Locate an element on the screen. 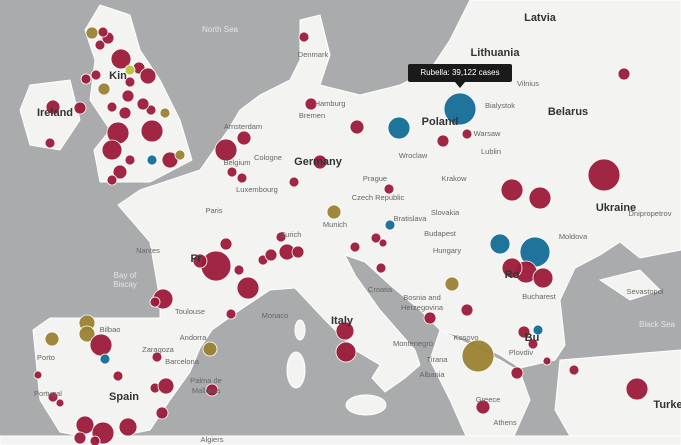  place-label: Hamburg is located at coordinates (330, 103).